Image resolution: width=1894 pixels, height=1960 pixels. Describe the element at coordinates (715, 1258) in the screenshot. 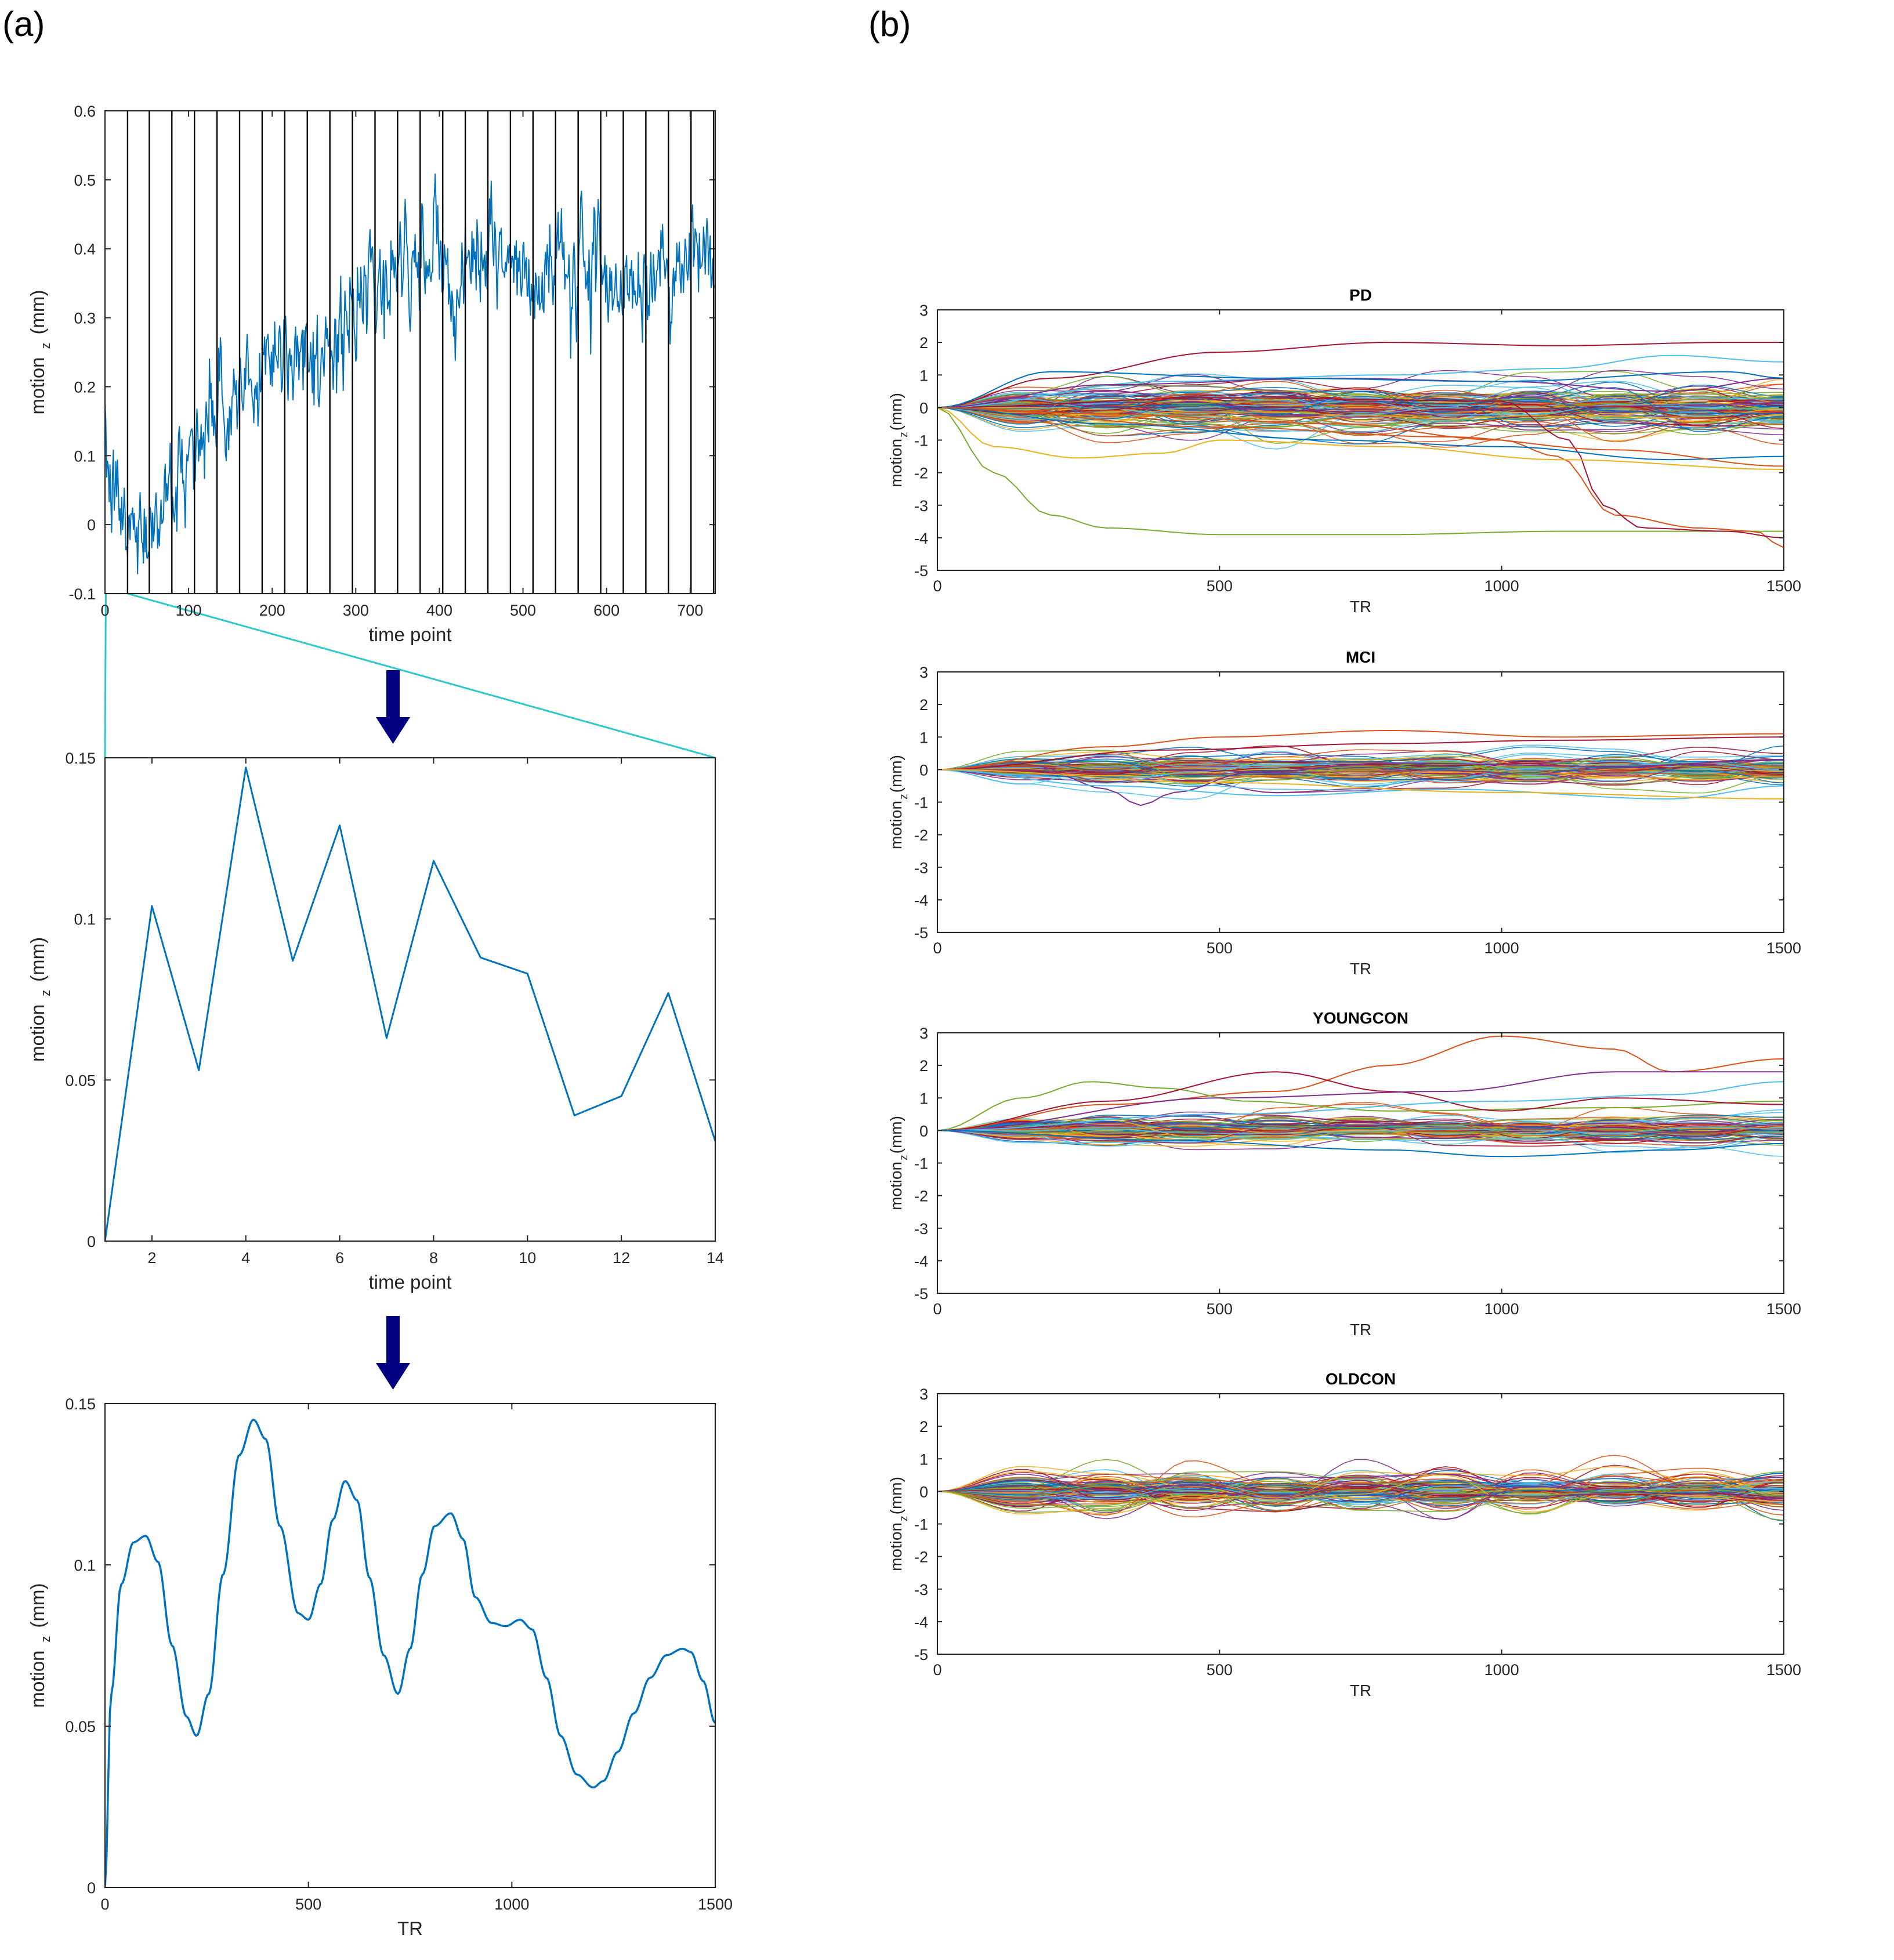

I see `x-tick-label: 14` at that location.